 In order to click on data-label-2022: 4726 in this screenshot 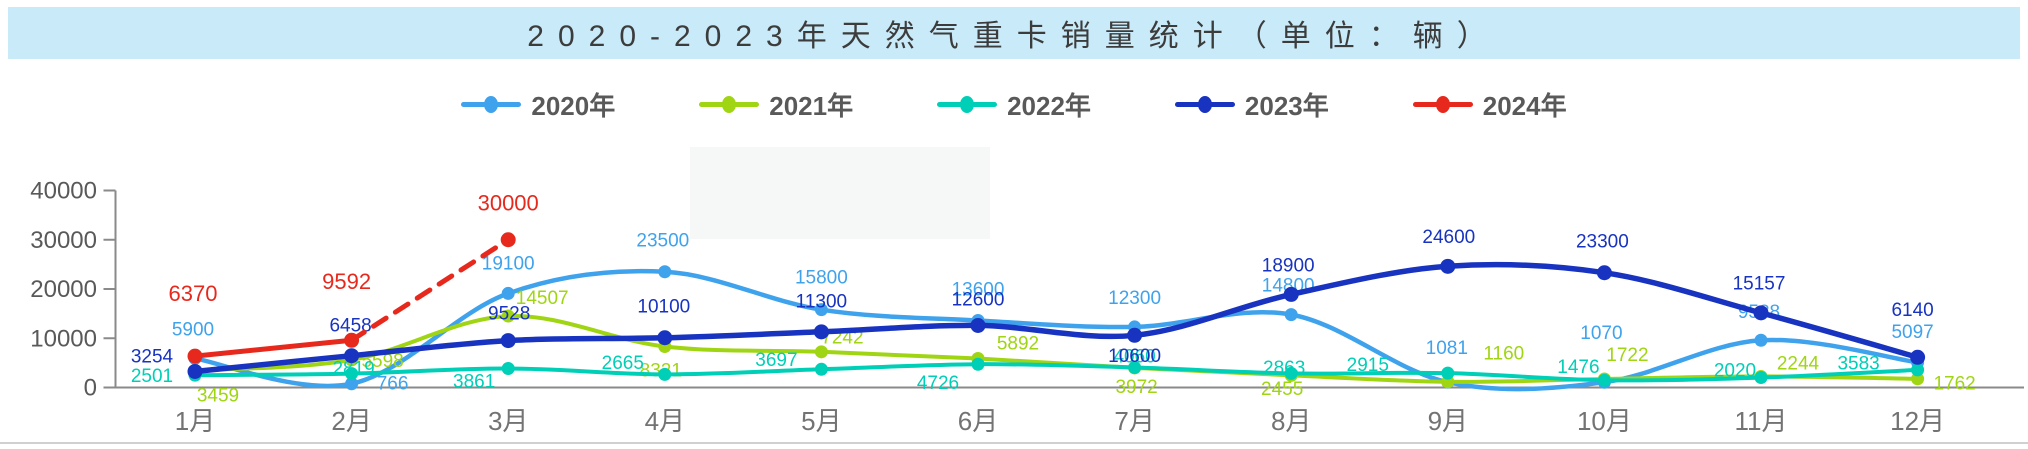, I will do `click(938, 383)`.